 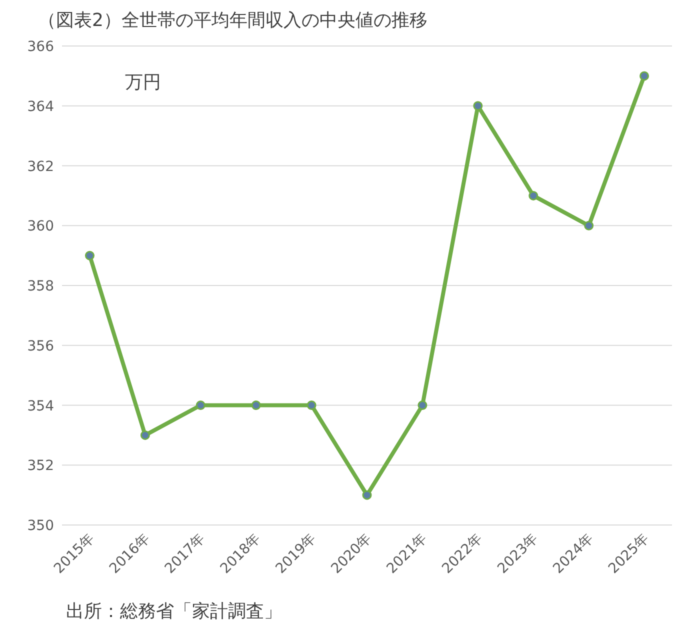 I want to click on y-tick-label: 354, so click(x=40, y=406).